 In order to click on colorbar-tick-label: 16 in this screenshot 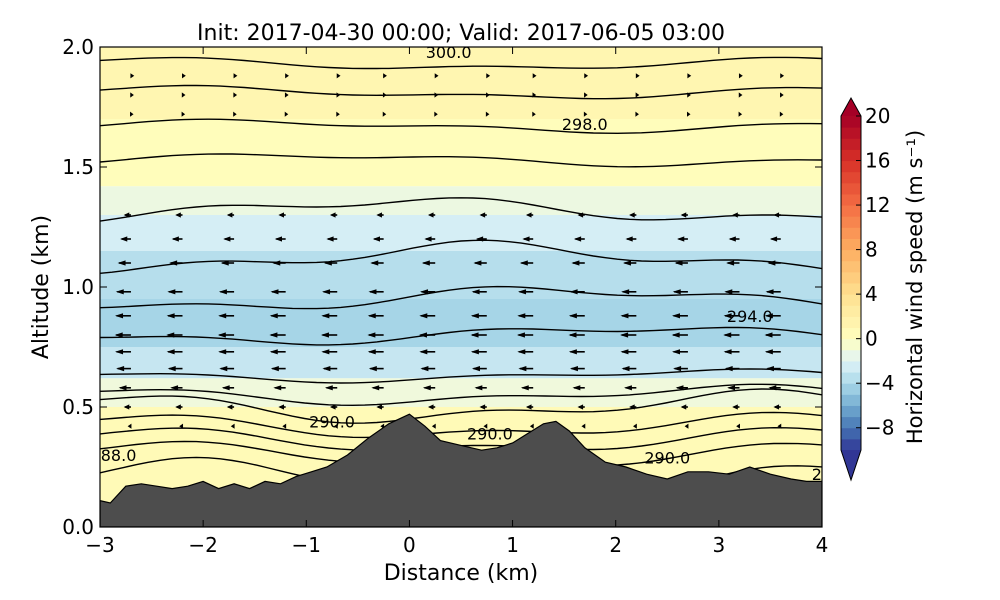, I will do `click(877, 161)`.